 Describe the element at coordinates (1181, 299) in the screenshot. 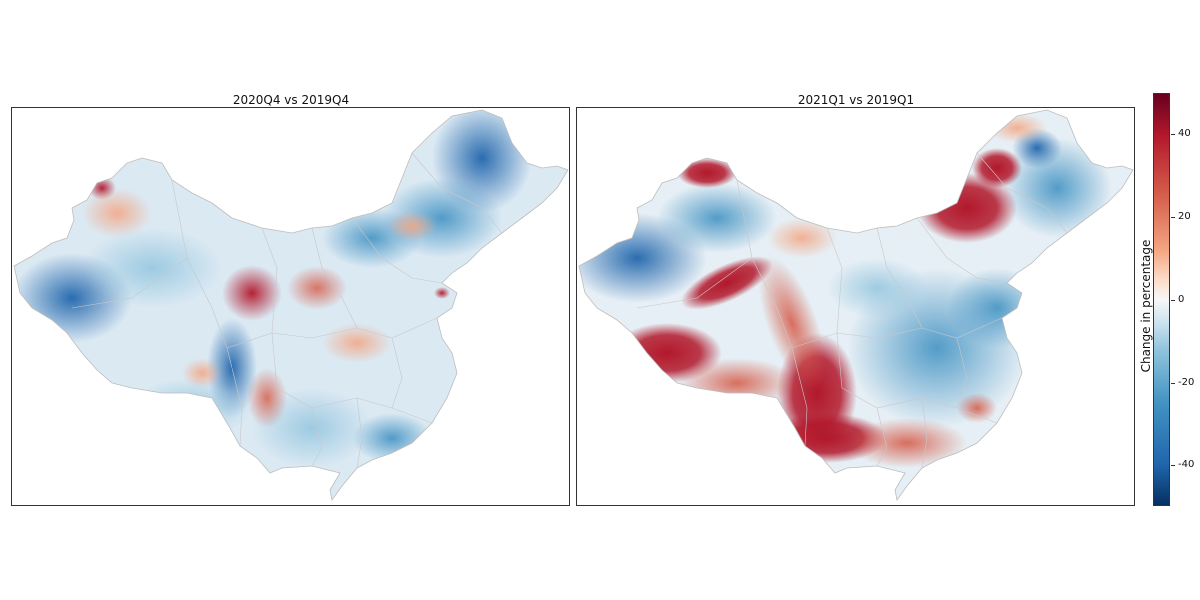

I see `colorbar-tick-label: 0` at that location.